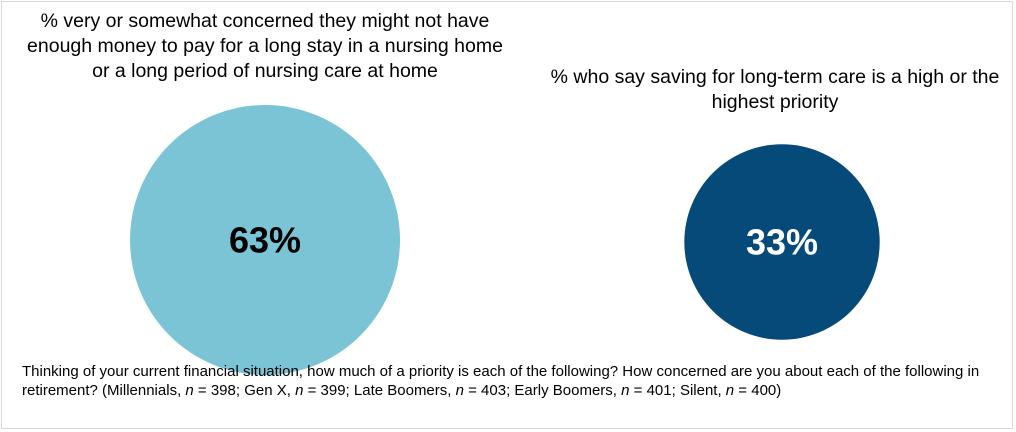 The width and height of the screenshot is (1016, 432). Describe the element at coordinates (404, 390) in the screenshot. I see `footnote-group-label: Late Boomers,` at that location.